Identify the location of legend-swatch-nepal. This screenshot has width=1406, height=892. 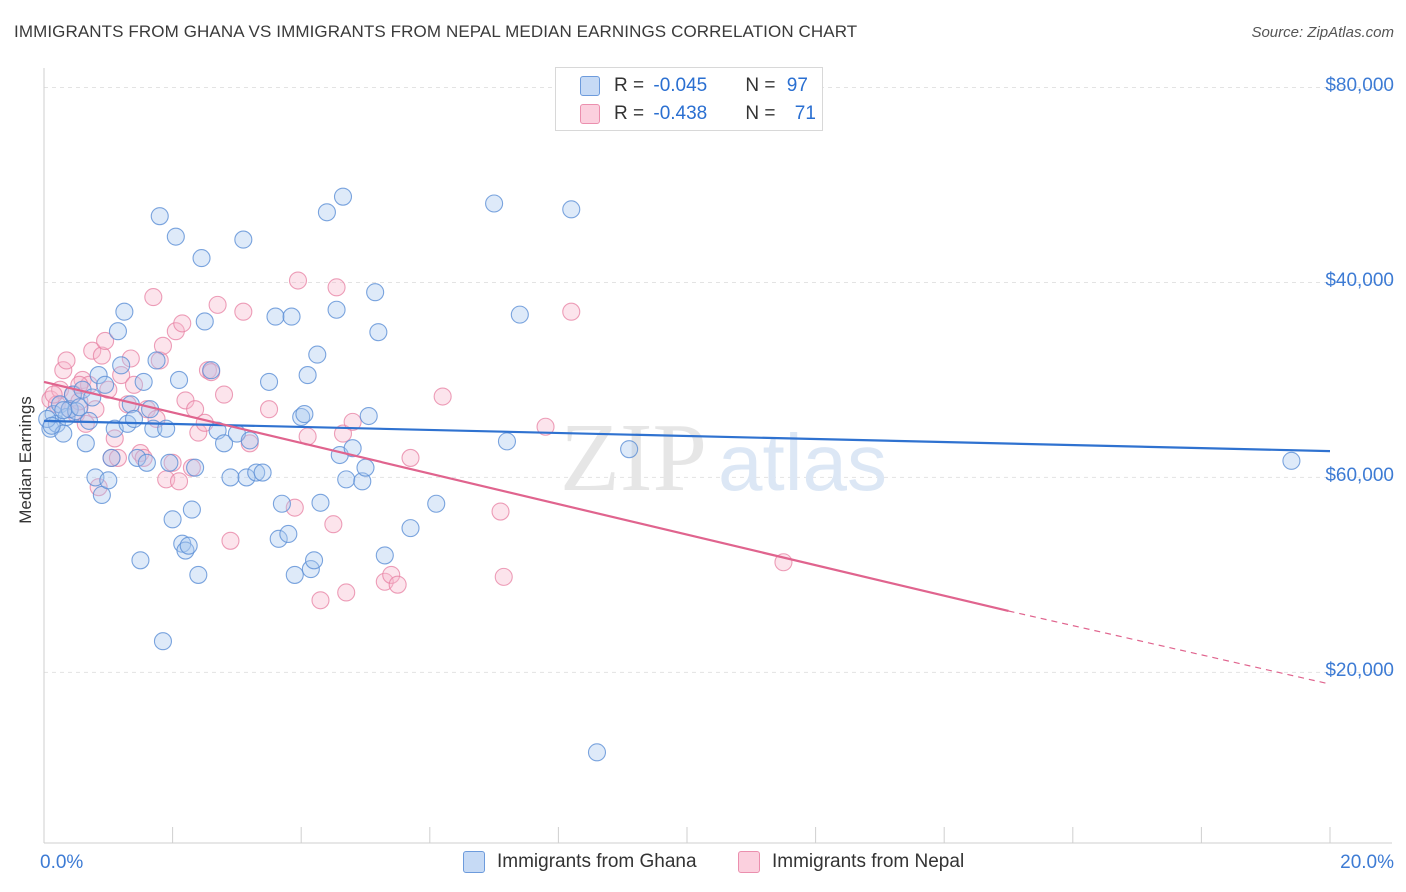
(590, 114).